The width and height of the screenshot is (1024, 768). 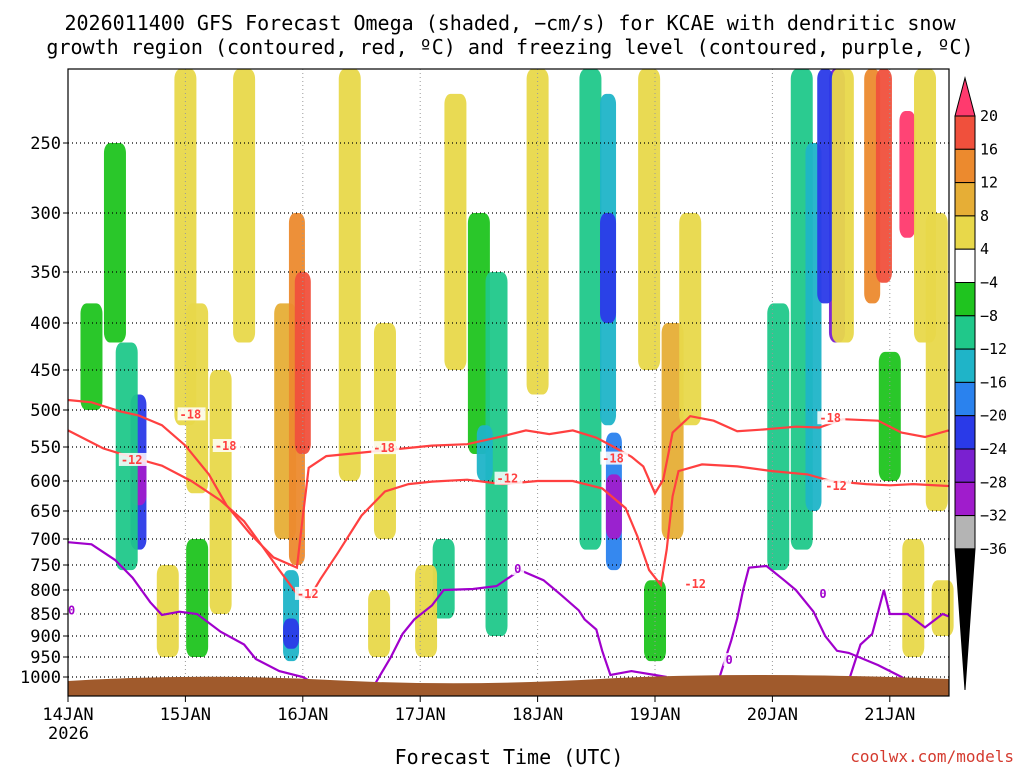 I want to click on contour-label-2: -18, so click(x=226, y=446).